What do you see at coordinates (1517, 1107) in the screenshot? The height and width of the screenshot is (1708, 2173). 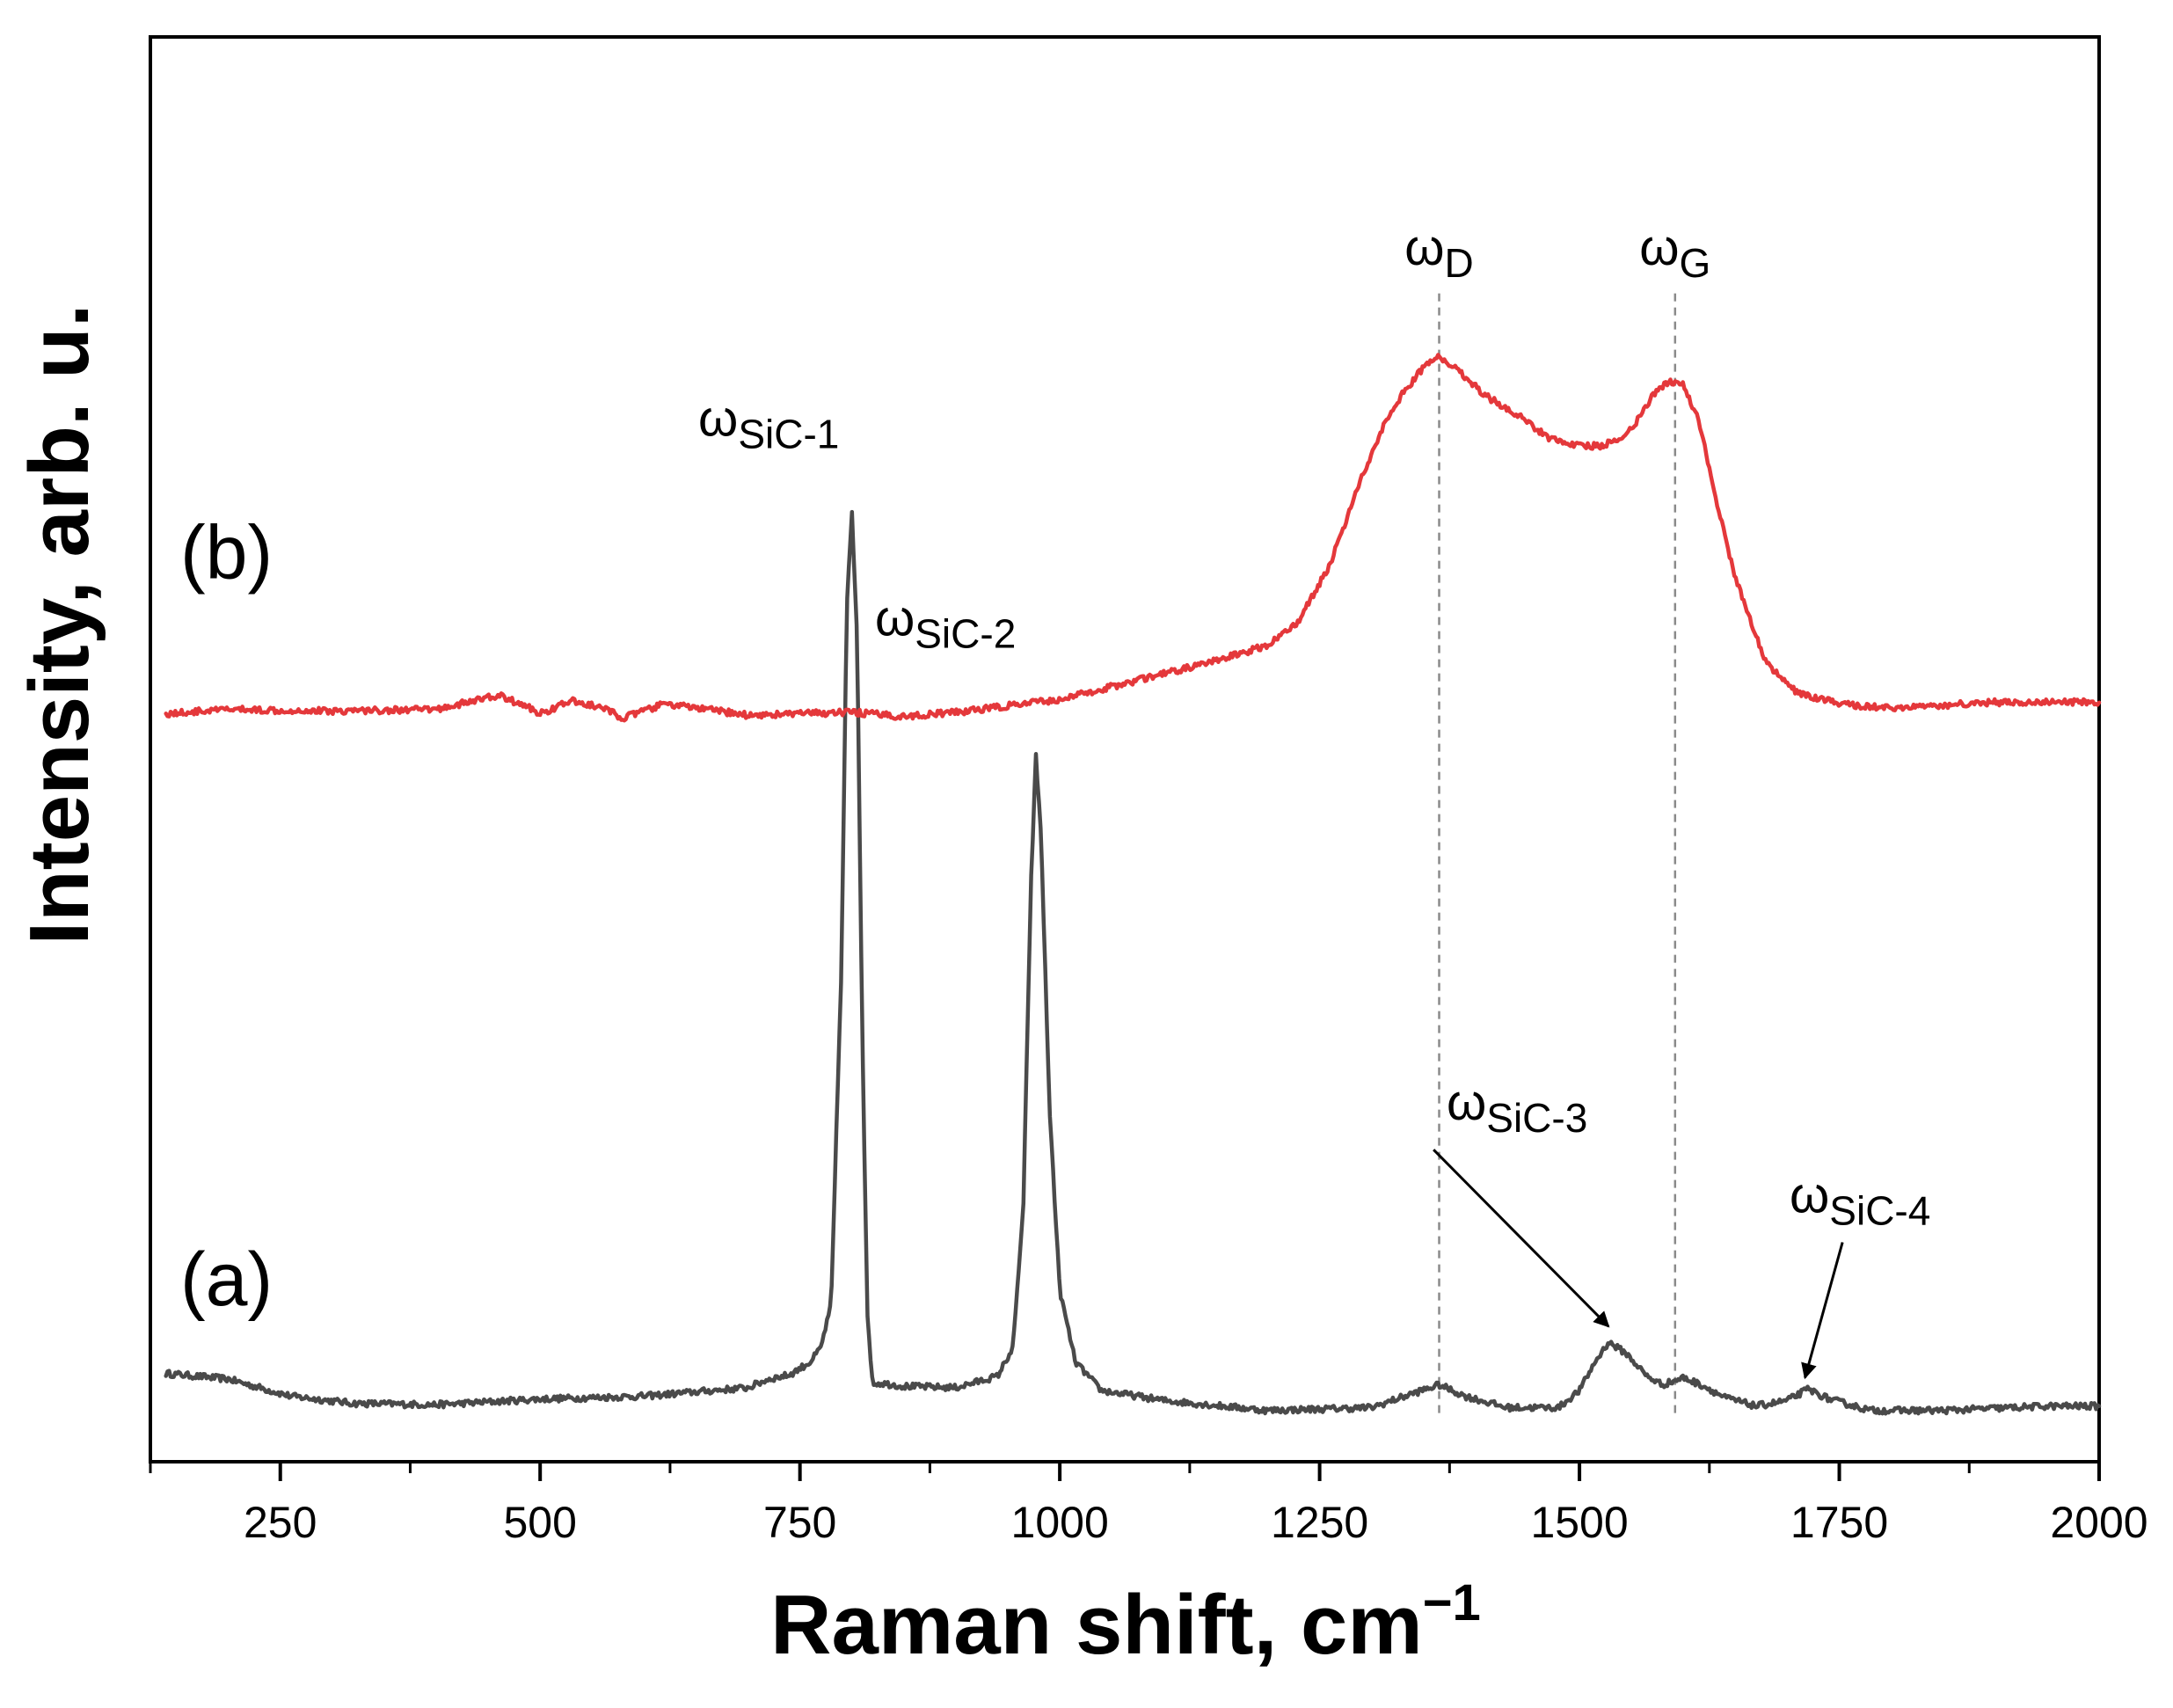 I see `peak-label-sic-3: ωSiC-3` at bounding box center [1517, 1107].